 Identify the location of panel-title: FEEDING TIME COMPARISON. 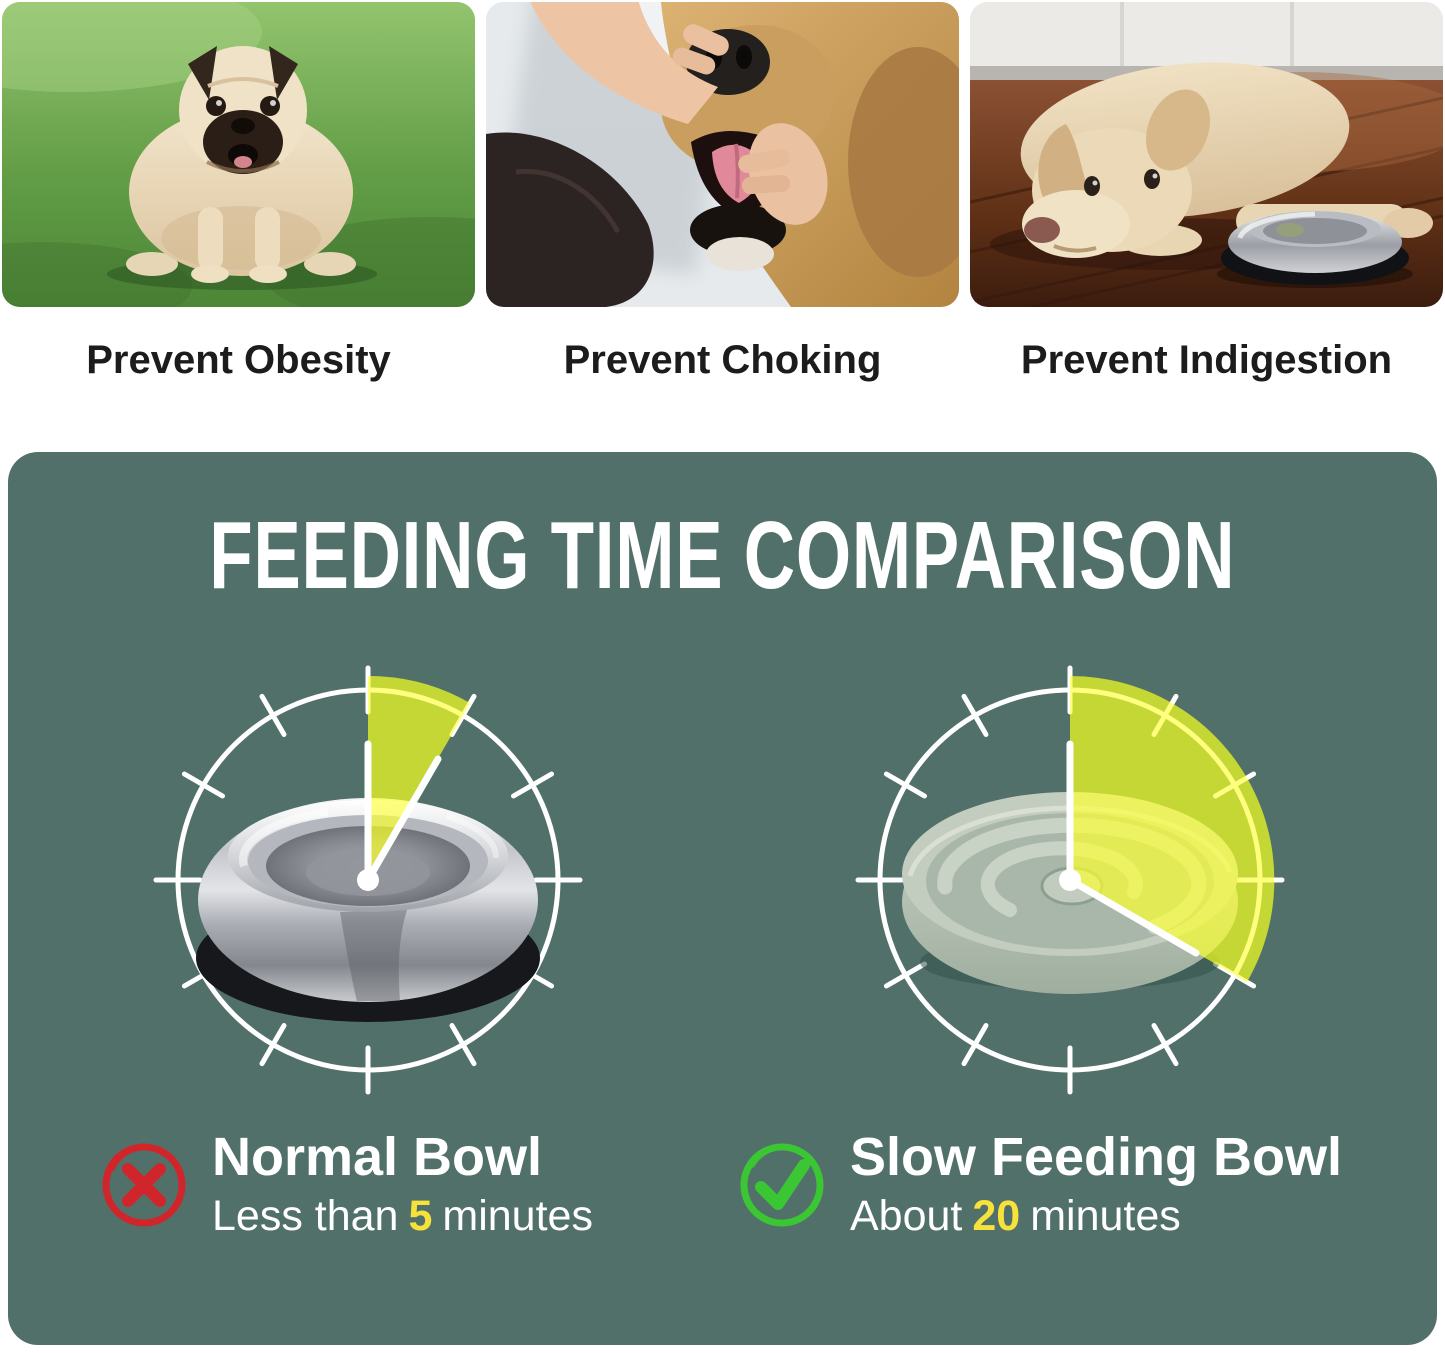
(722, 555).